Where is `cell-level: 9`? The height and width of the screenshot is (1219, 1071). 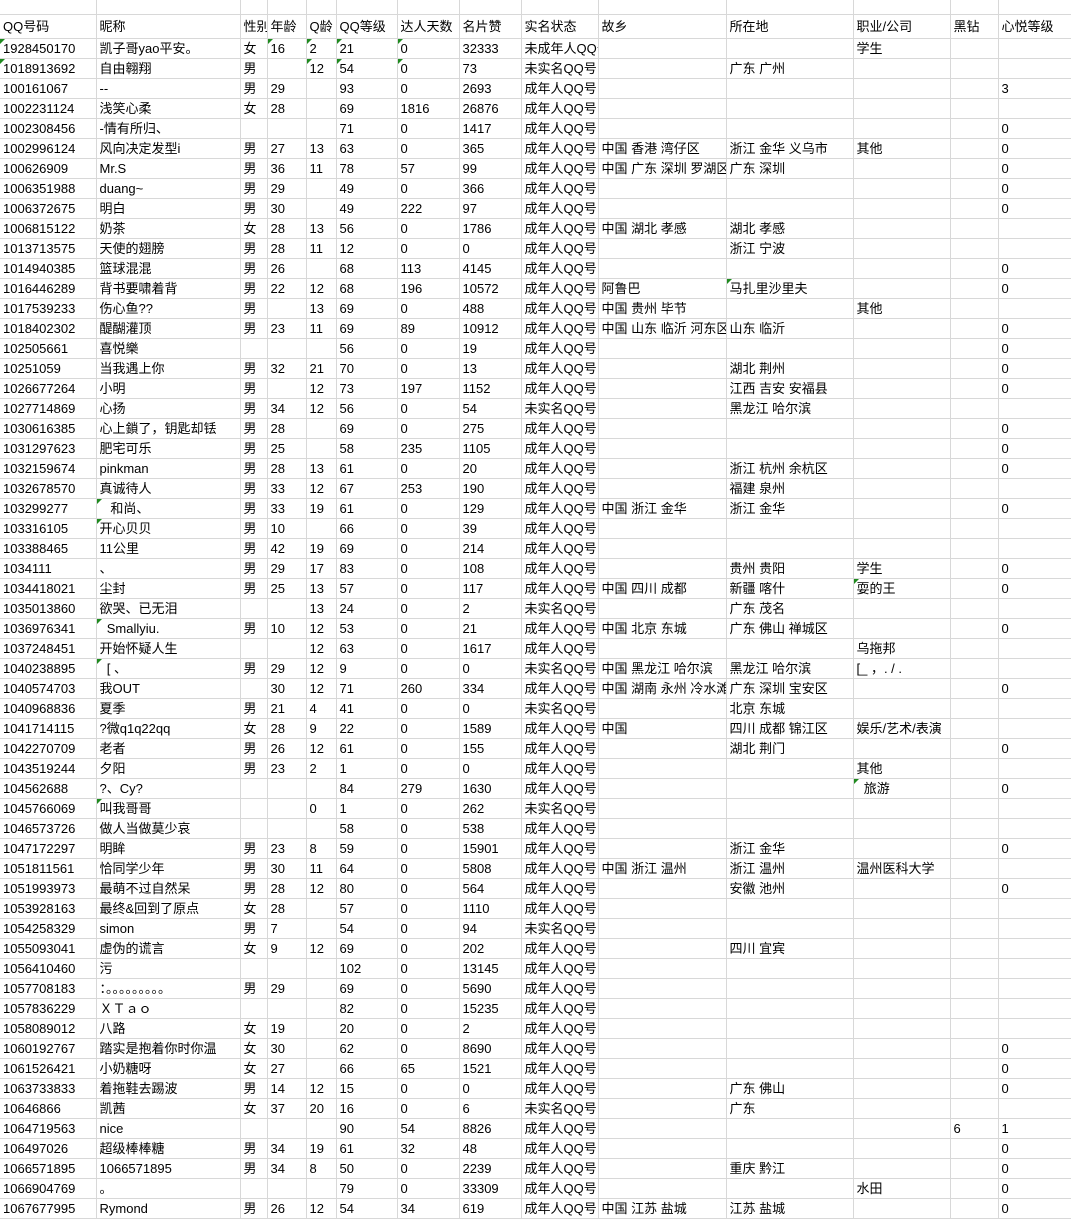 cell-level: 9 is located at coordinates (367, 668).